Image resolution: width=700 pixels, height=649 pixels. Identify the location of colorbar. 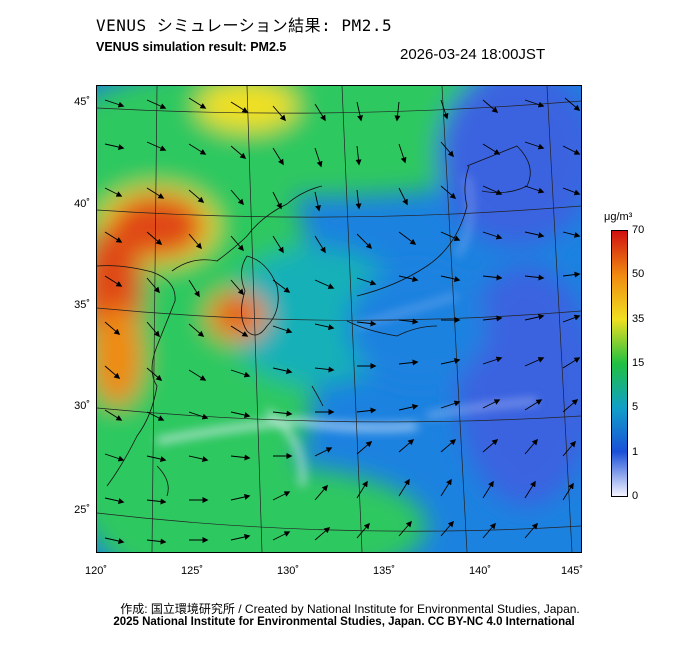
(619, 363).